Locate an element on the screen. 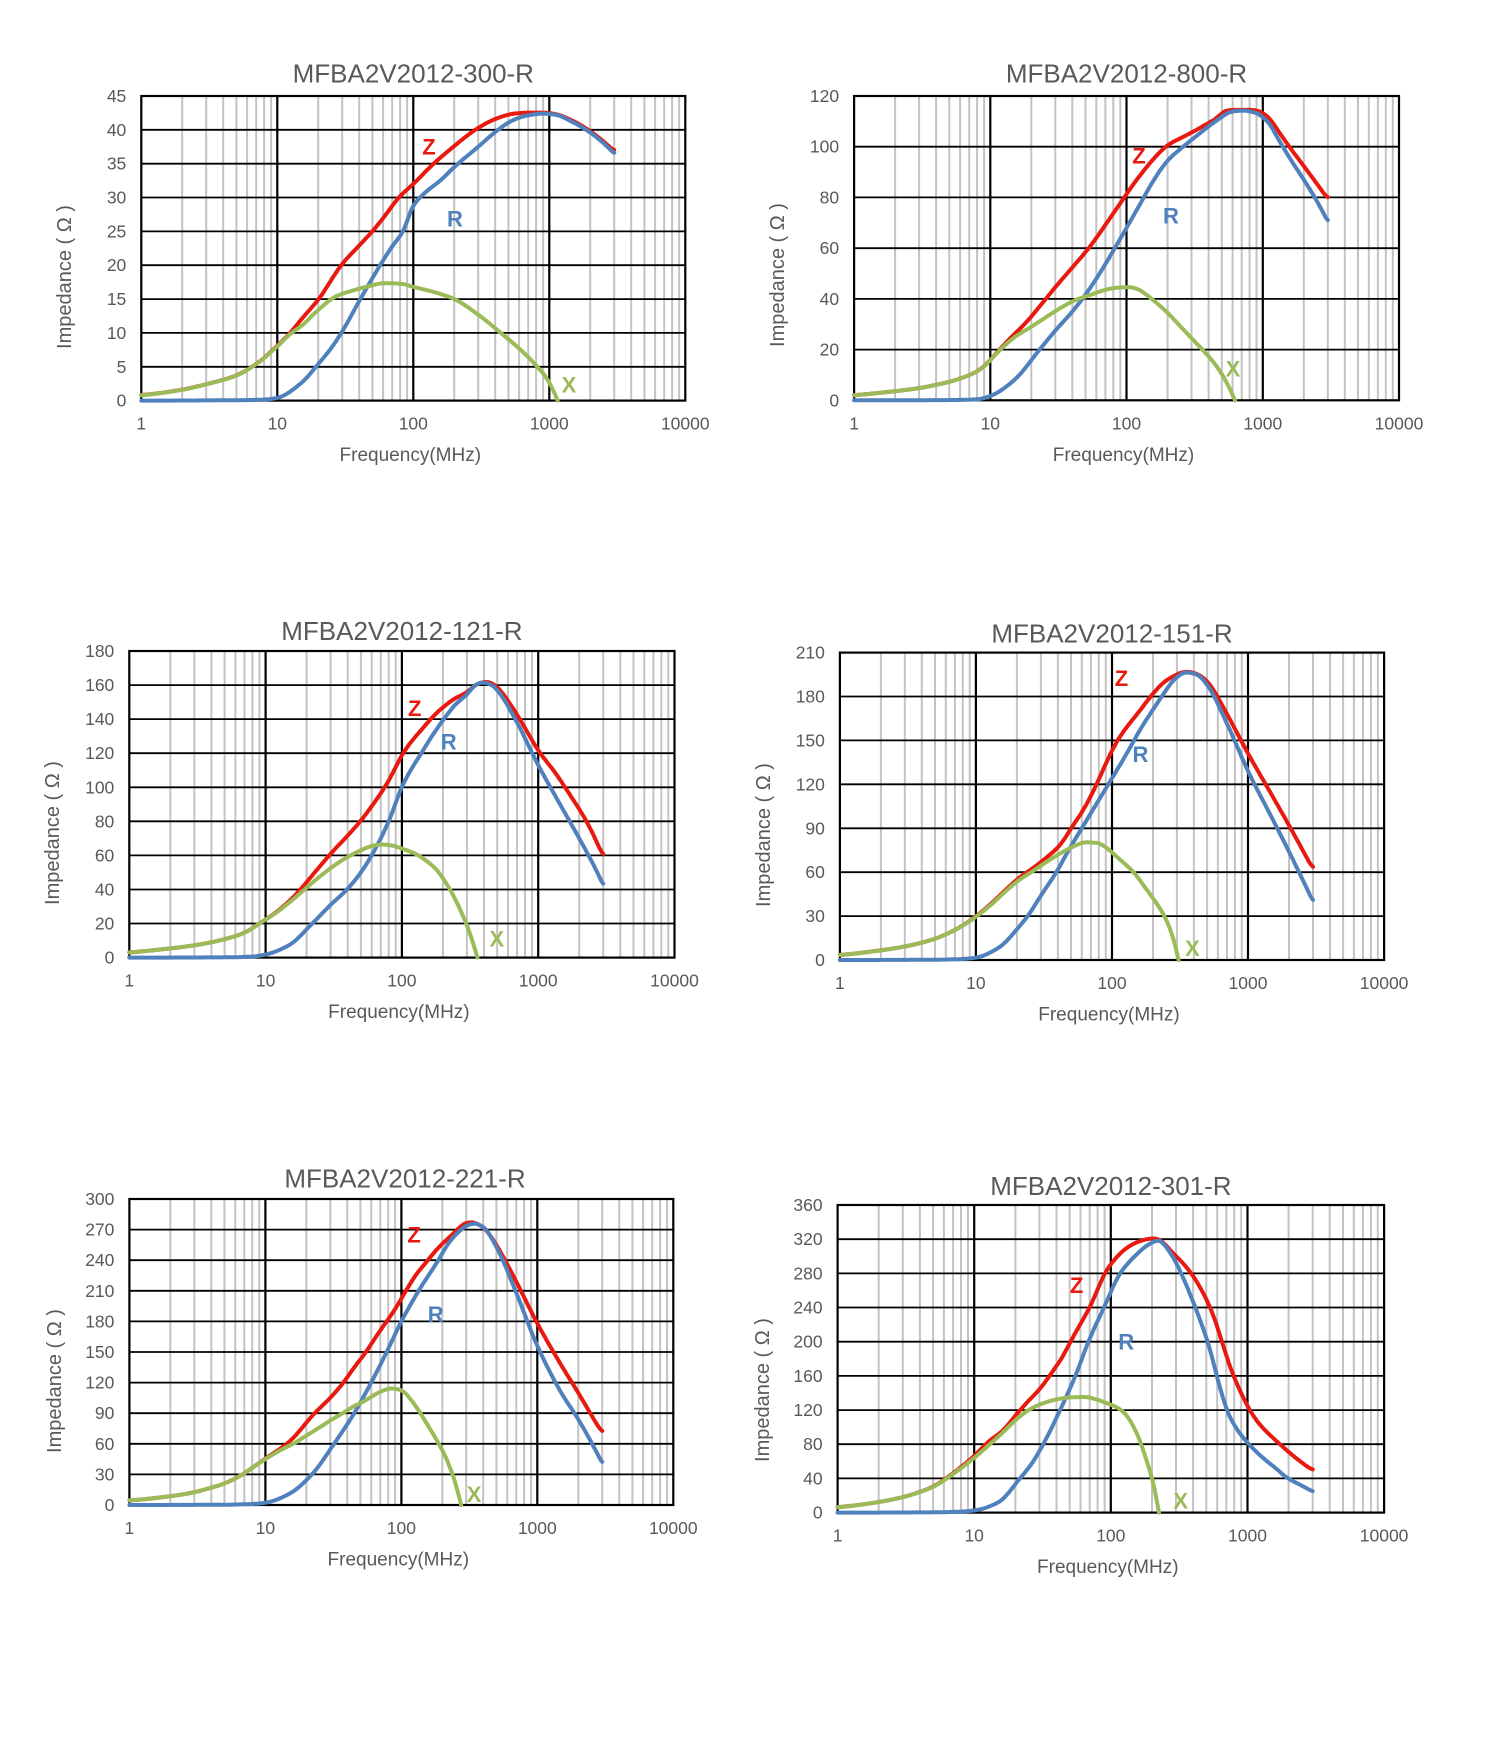 This screenshot has height=1740, width=1500. svg-text: MFBA2V2012-121-R is located at coordinates (401, 631).